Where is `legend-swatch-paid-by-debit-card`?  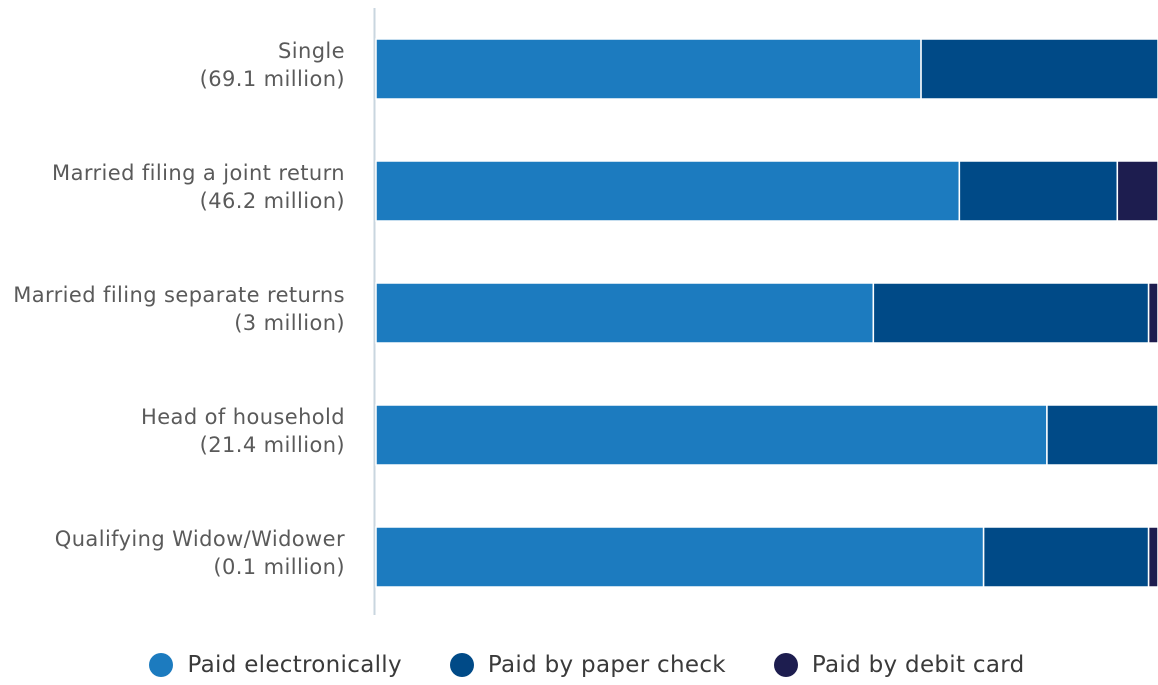 legend-swatch-paid-by-debit-card is located at coordinates (785, 665).